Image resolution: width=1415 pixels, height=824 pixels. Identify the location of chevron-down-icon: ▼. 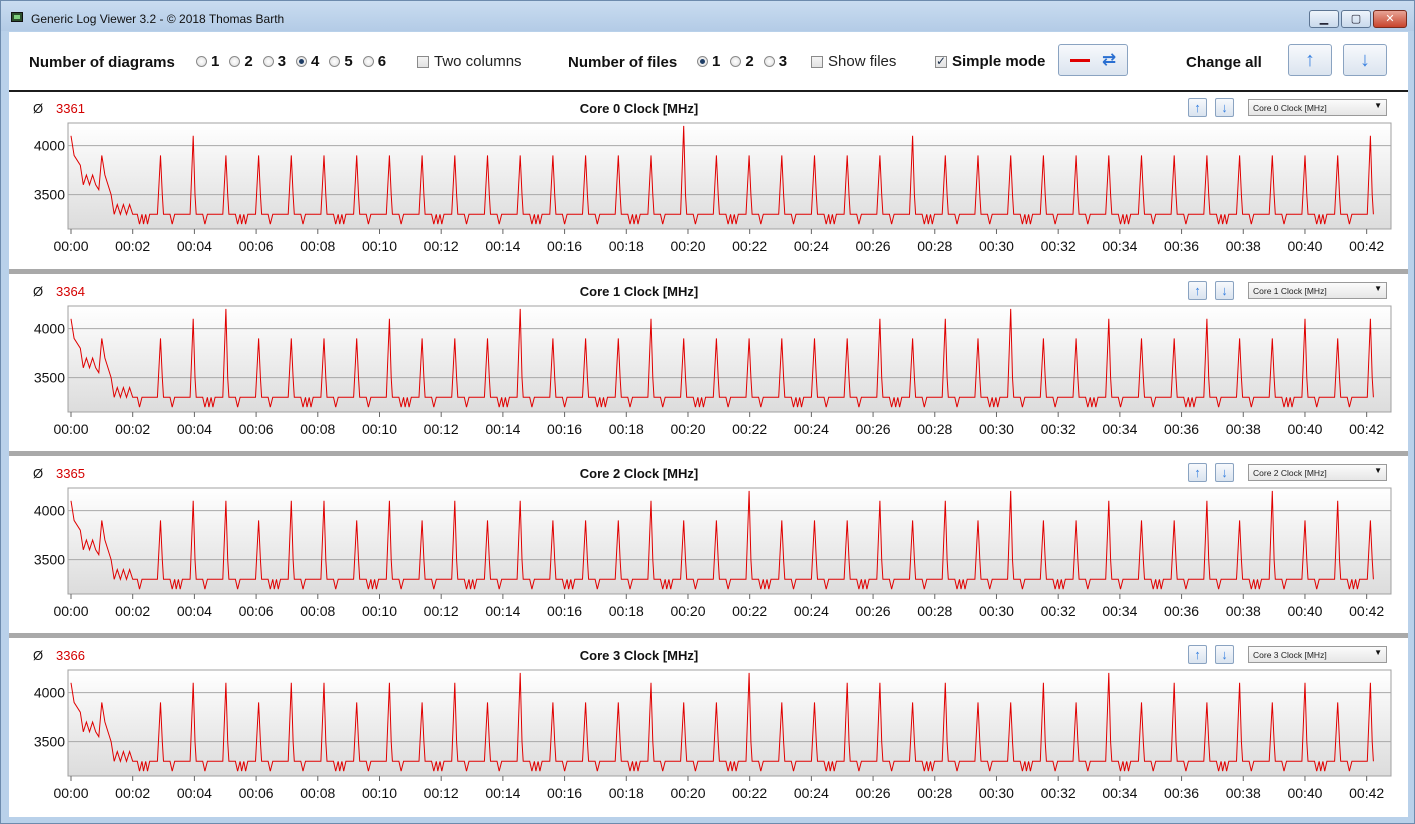
(1378, 288).